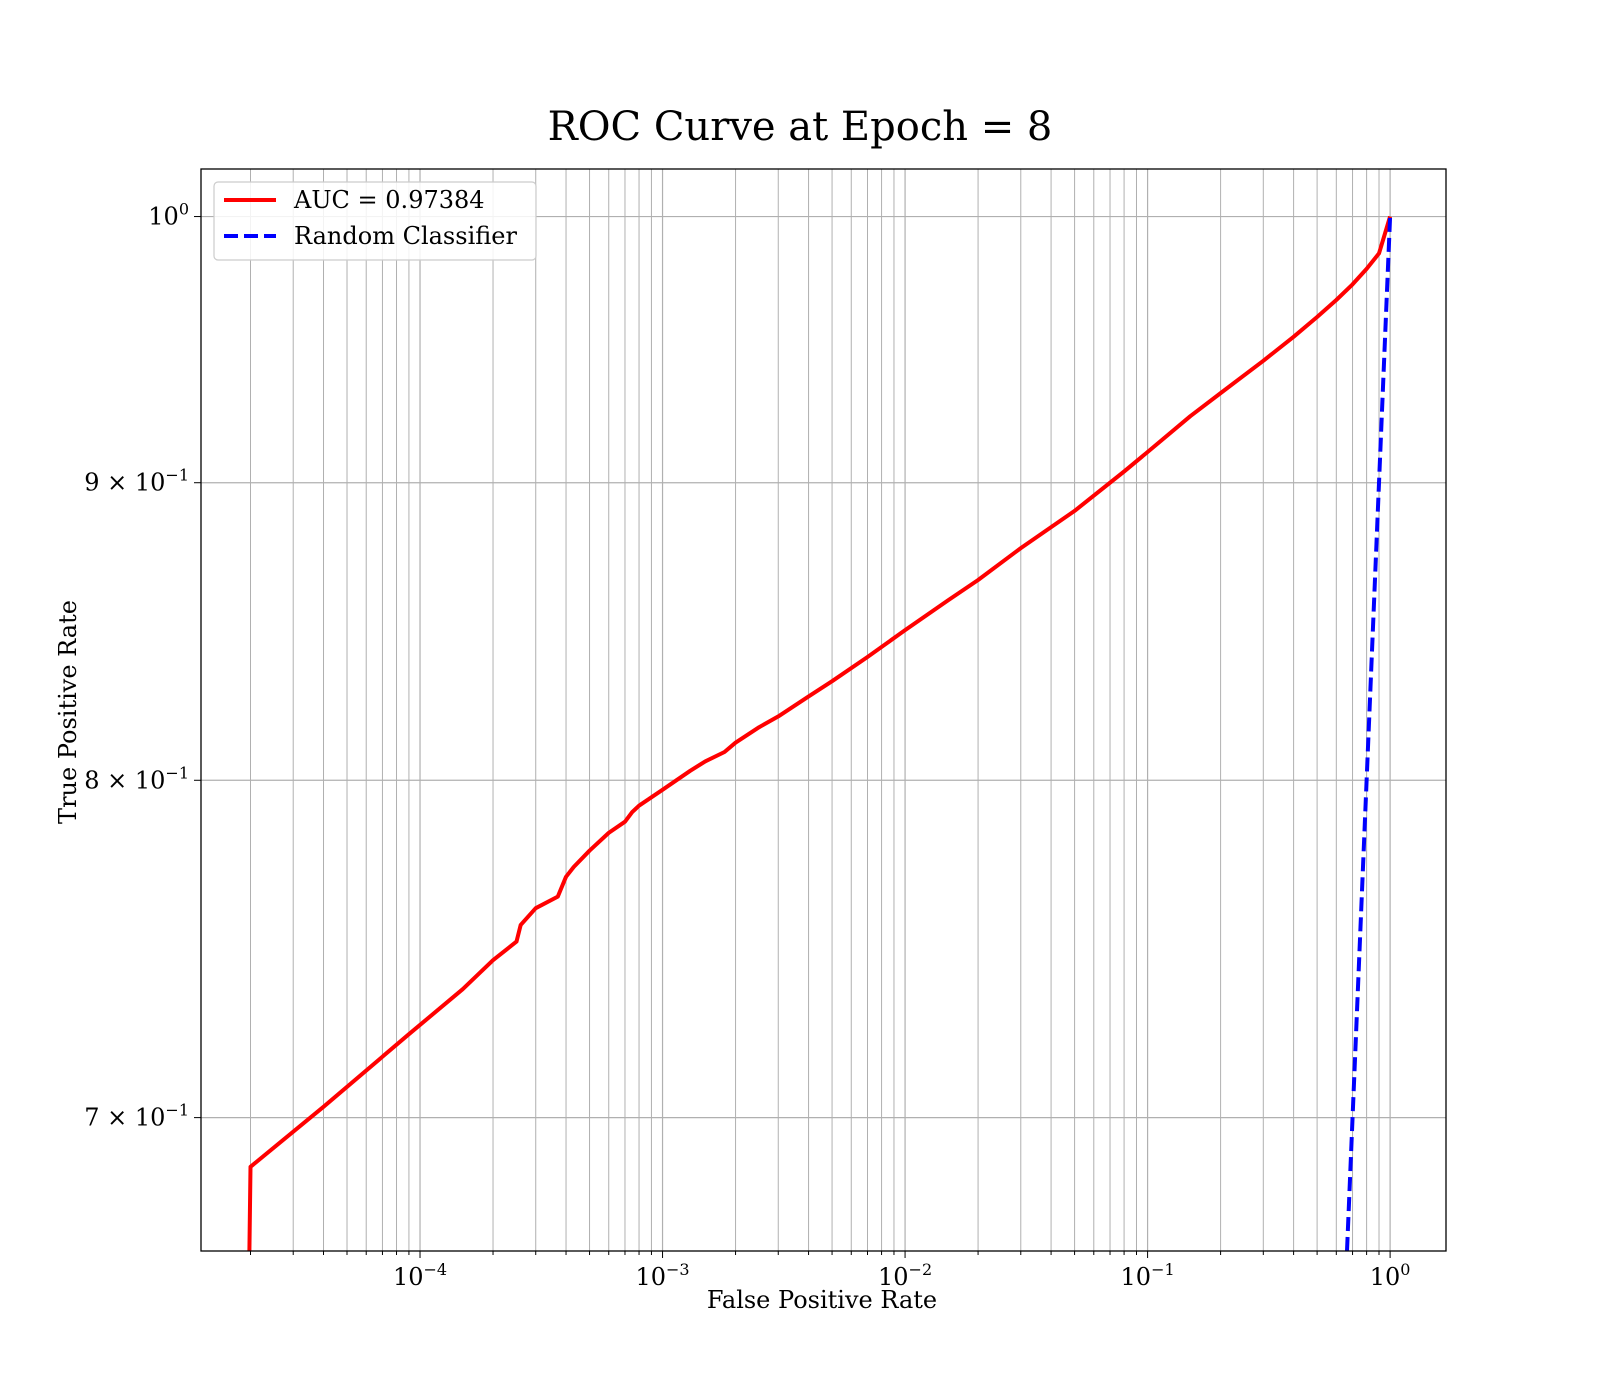 The image size is (1600, 1400). What do you see at coordinates (420, 1275) in the screenshot?
I see `x-tick-label: 10⁻⁴` at bounding box center [420, 1275].